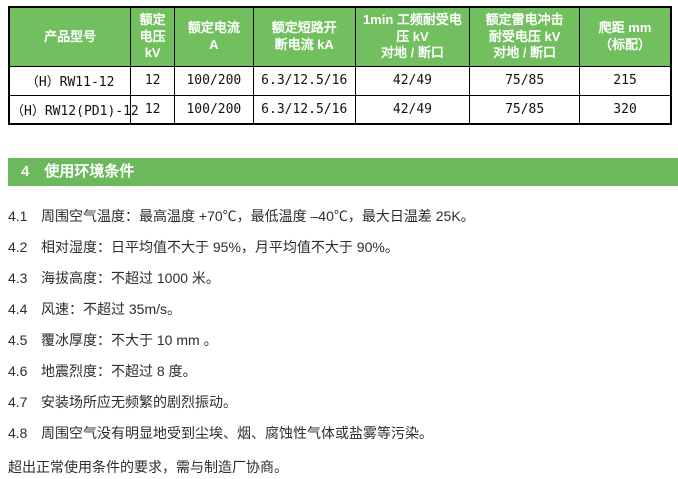 The image size is (678, 479). Describe the element at coordinates (341, 401) in the screenshot. I see `condition-item: 4.7 安装场所应无频繁的剧烈振动。` at that location.